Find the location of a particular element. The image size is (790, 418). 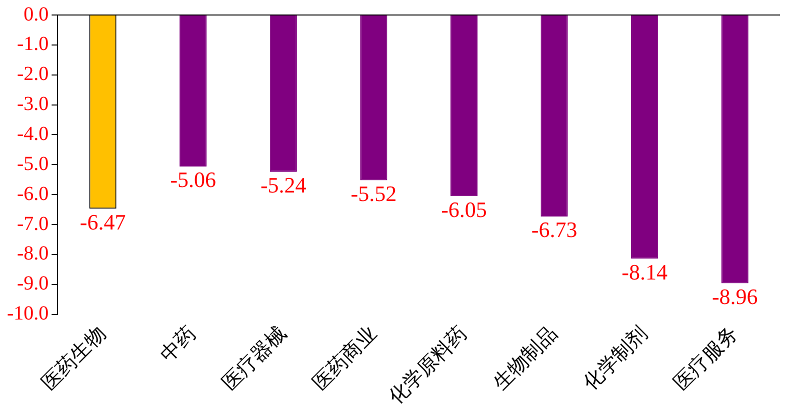

x-tick-label: 生物制品 is located at coordinates (525, 358).